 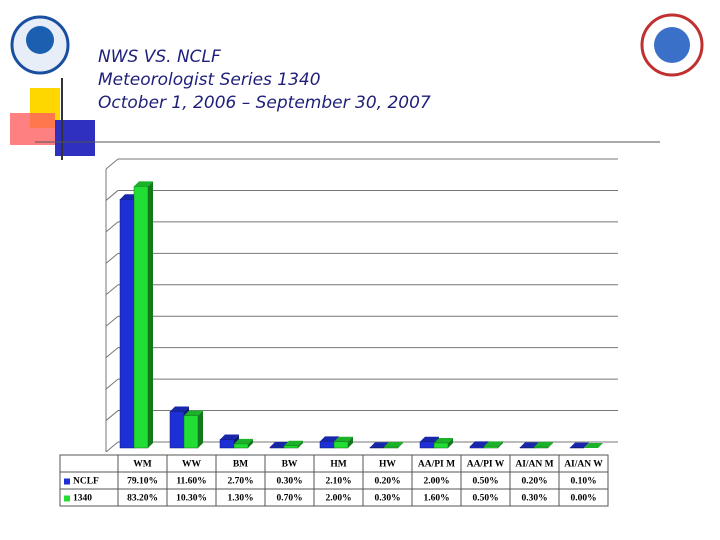 I want to click on nws-logo-inner, so click(x=672, y=45).